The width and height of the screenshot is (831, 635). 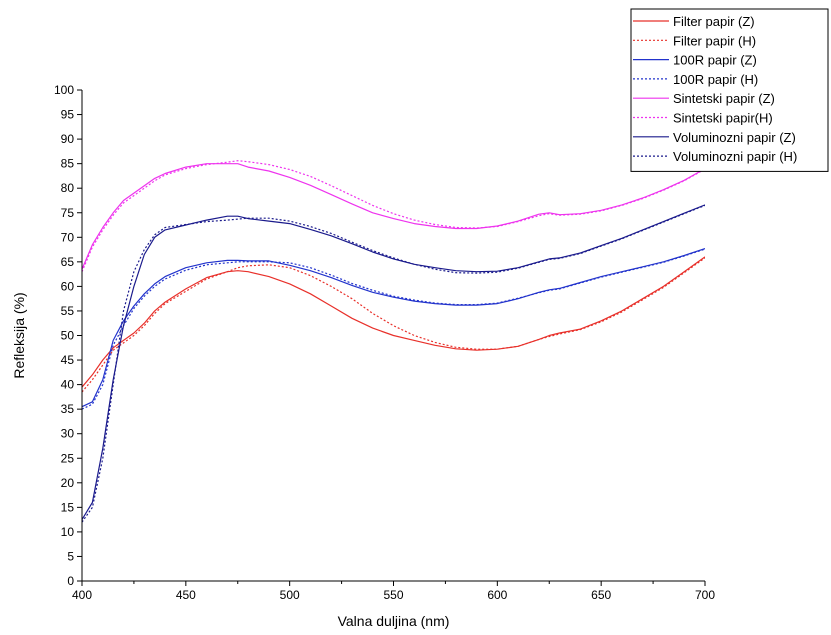 I want to click on y-axis-title: Refleksija (%), so click(x=19, y=335).